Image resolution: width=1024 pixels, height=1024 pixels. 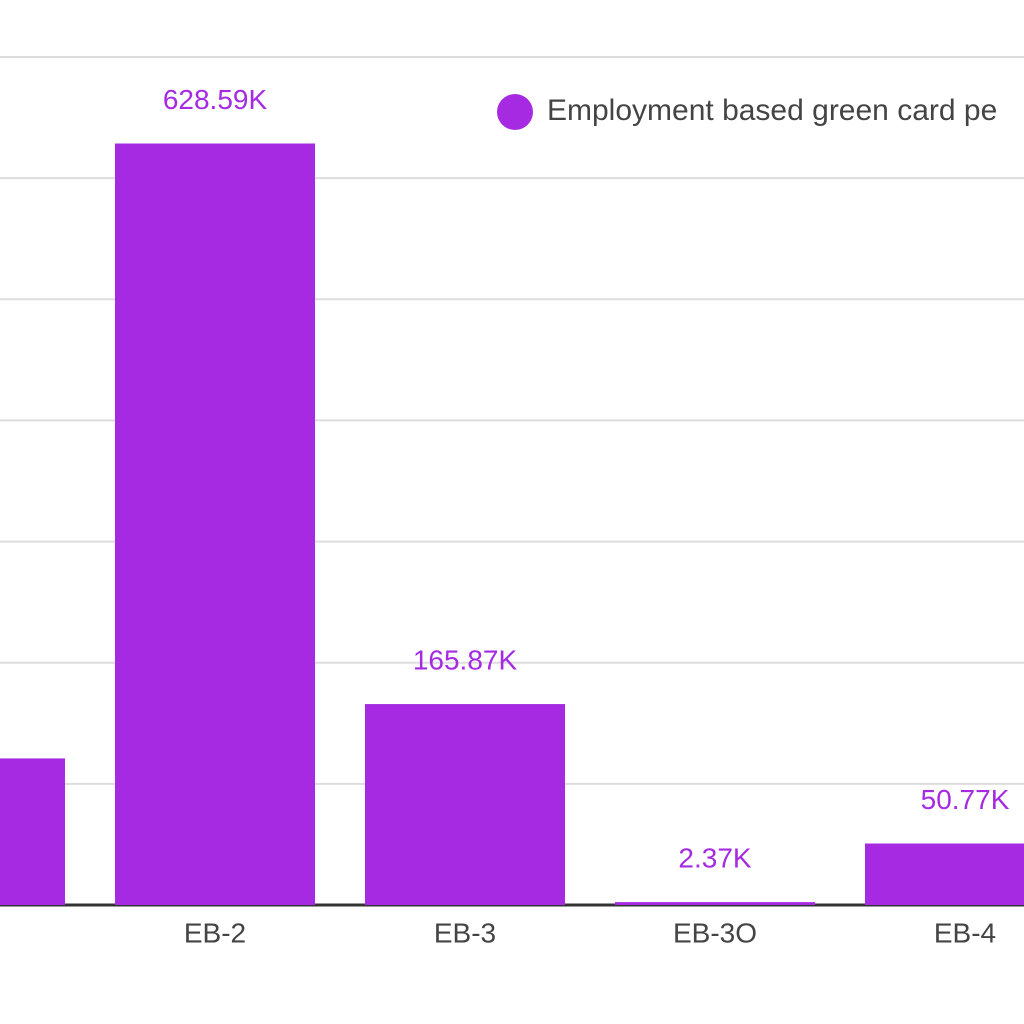 I want to click on x-tick-label: EB-3O, so click(x=715, y=932).